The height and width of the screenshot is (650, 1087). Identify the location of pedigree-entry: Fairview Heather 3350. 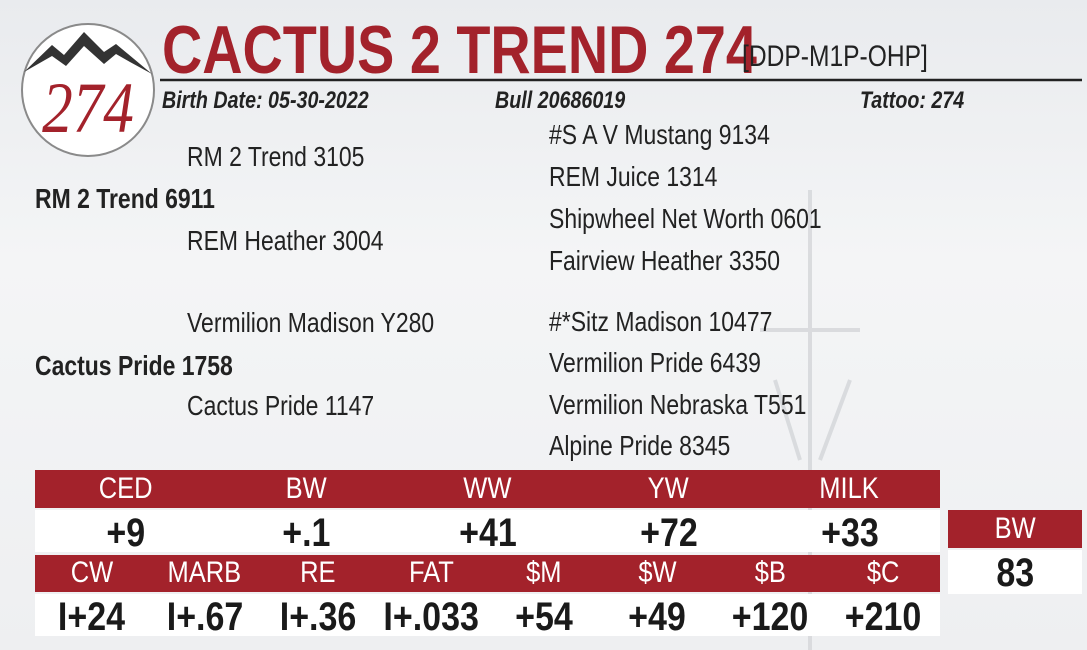
(664, 260).